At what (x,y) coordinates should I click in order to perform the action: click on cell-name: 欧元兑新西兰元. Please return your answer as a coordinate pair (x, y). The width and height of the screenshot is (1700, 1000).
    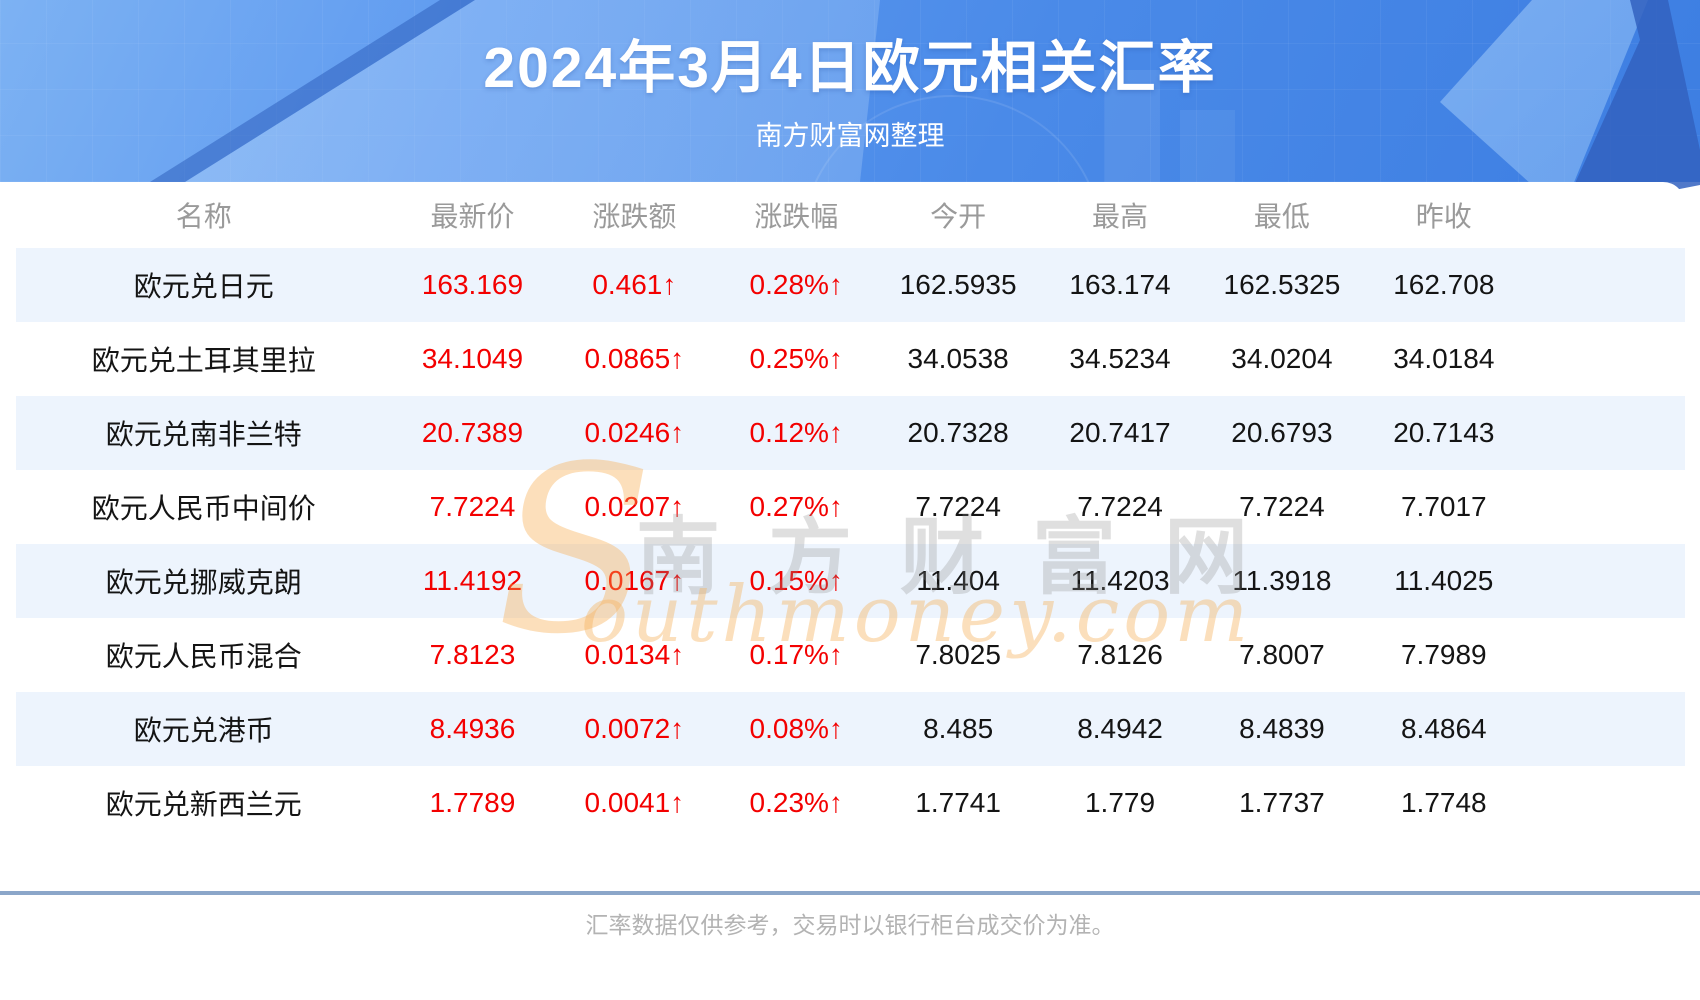
    Looking at the image, I should click on (203, 804).